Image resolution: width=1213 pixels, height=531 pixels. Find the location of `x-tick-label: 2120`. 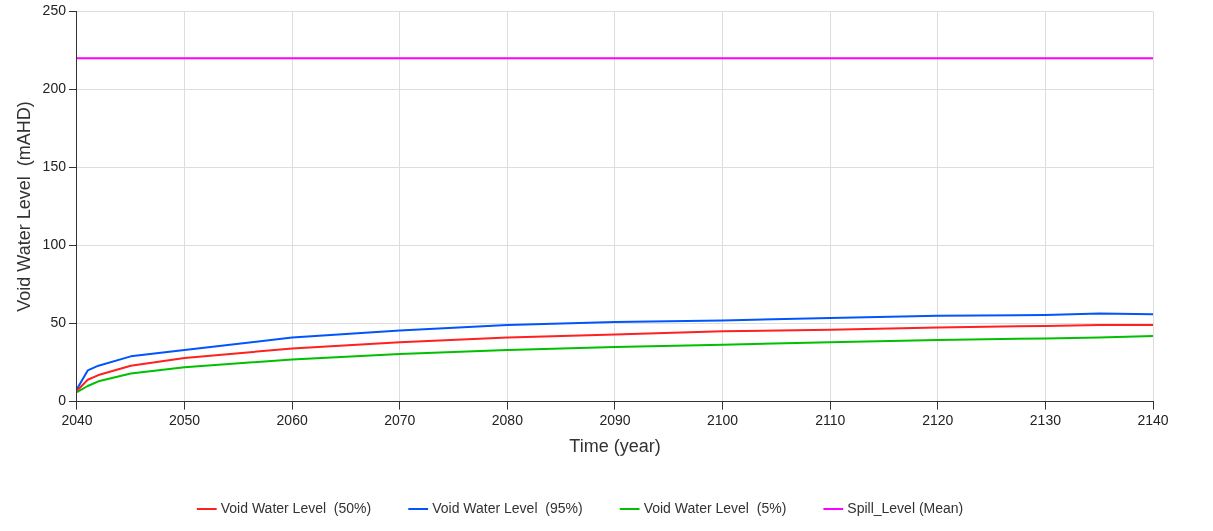

x-tick-label: 2120 is located at coordinates (938, 419).